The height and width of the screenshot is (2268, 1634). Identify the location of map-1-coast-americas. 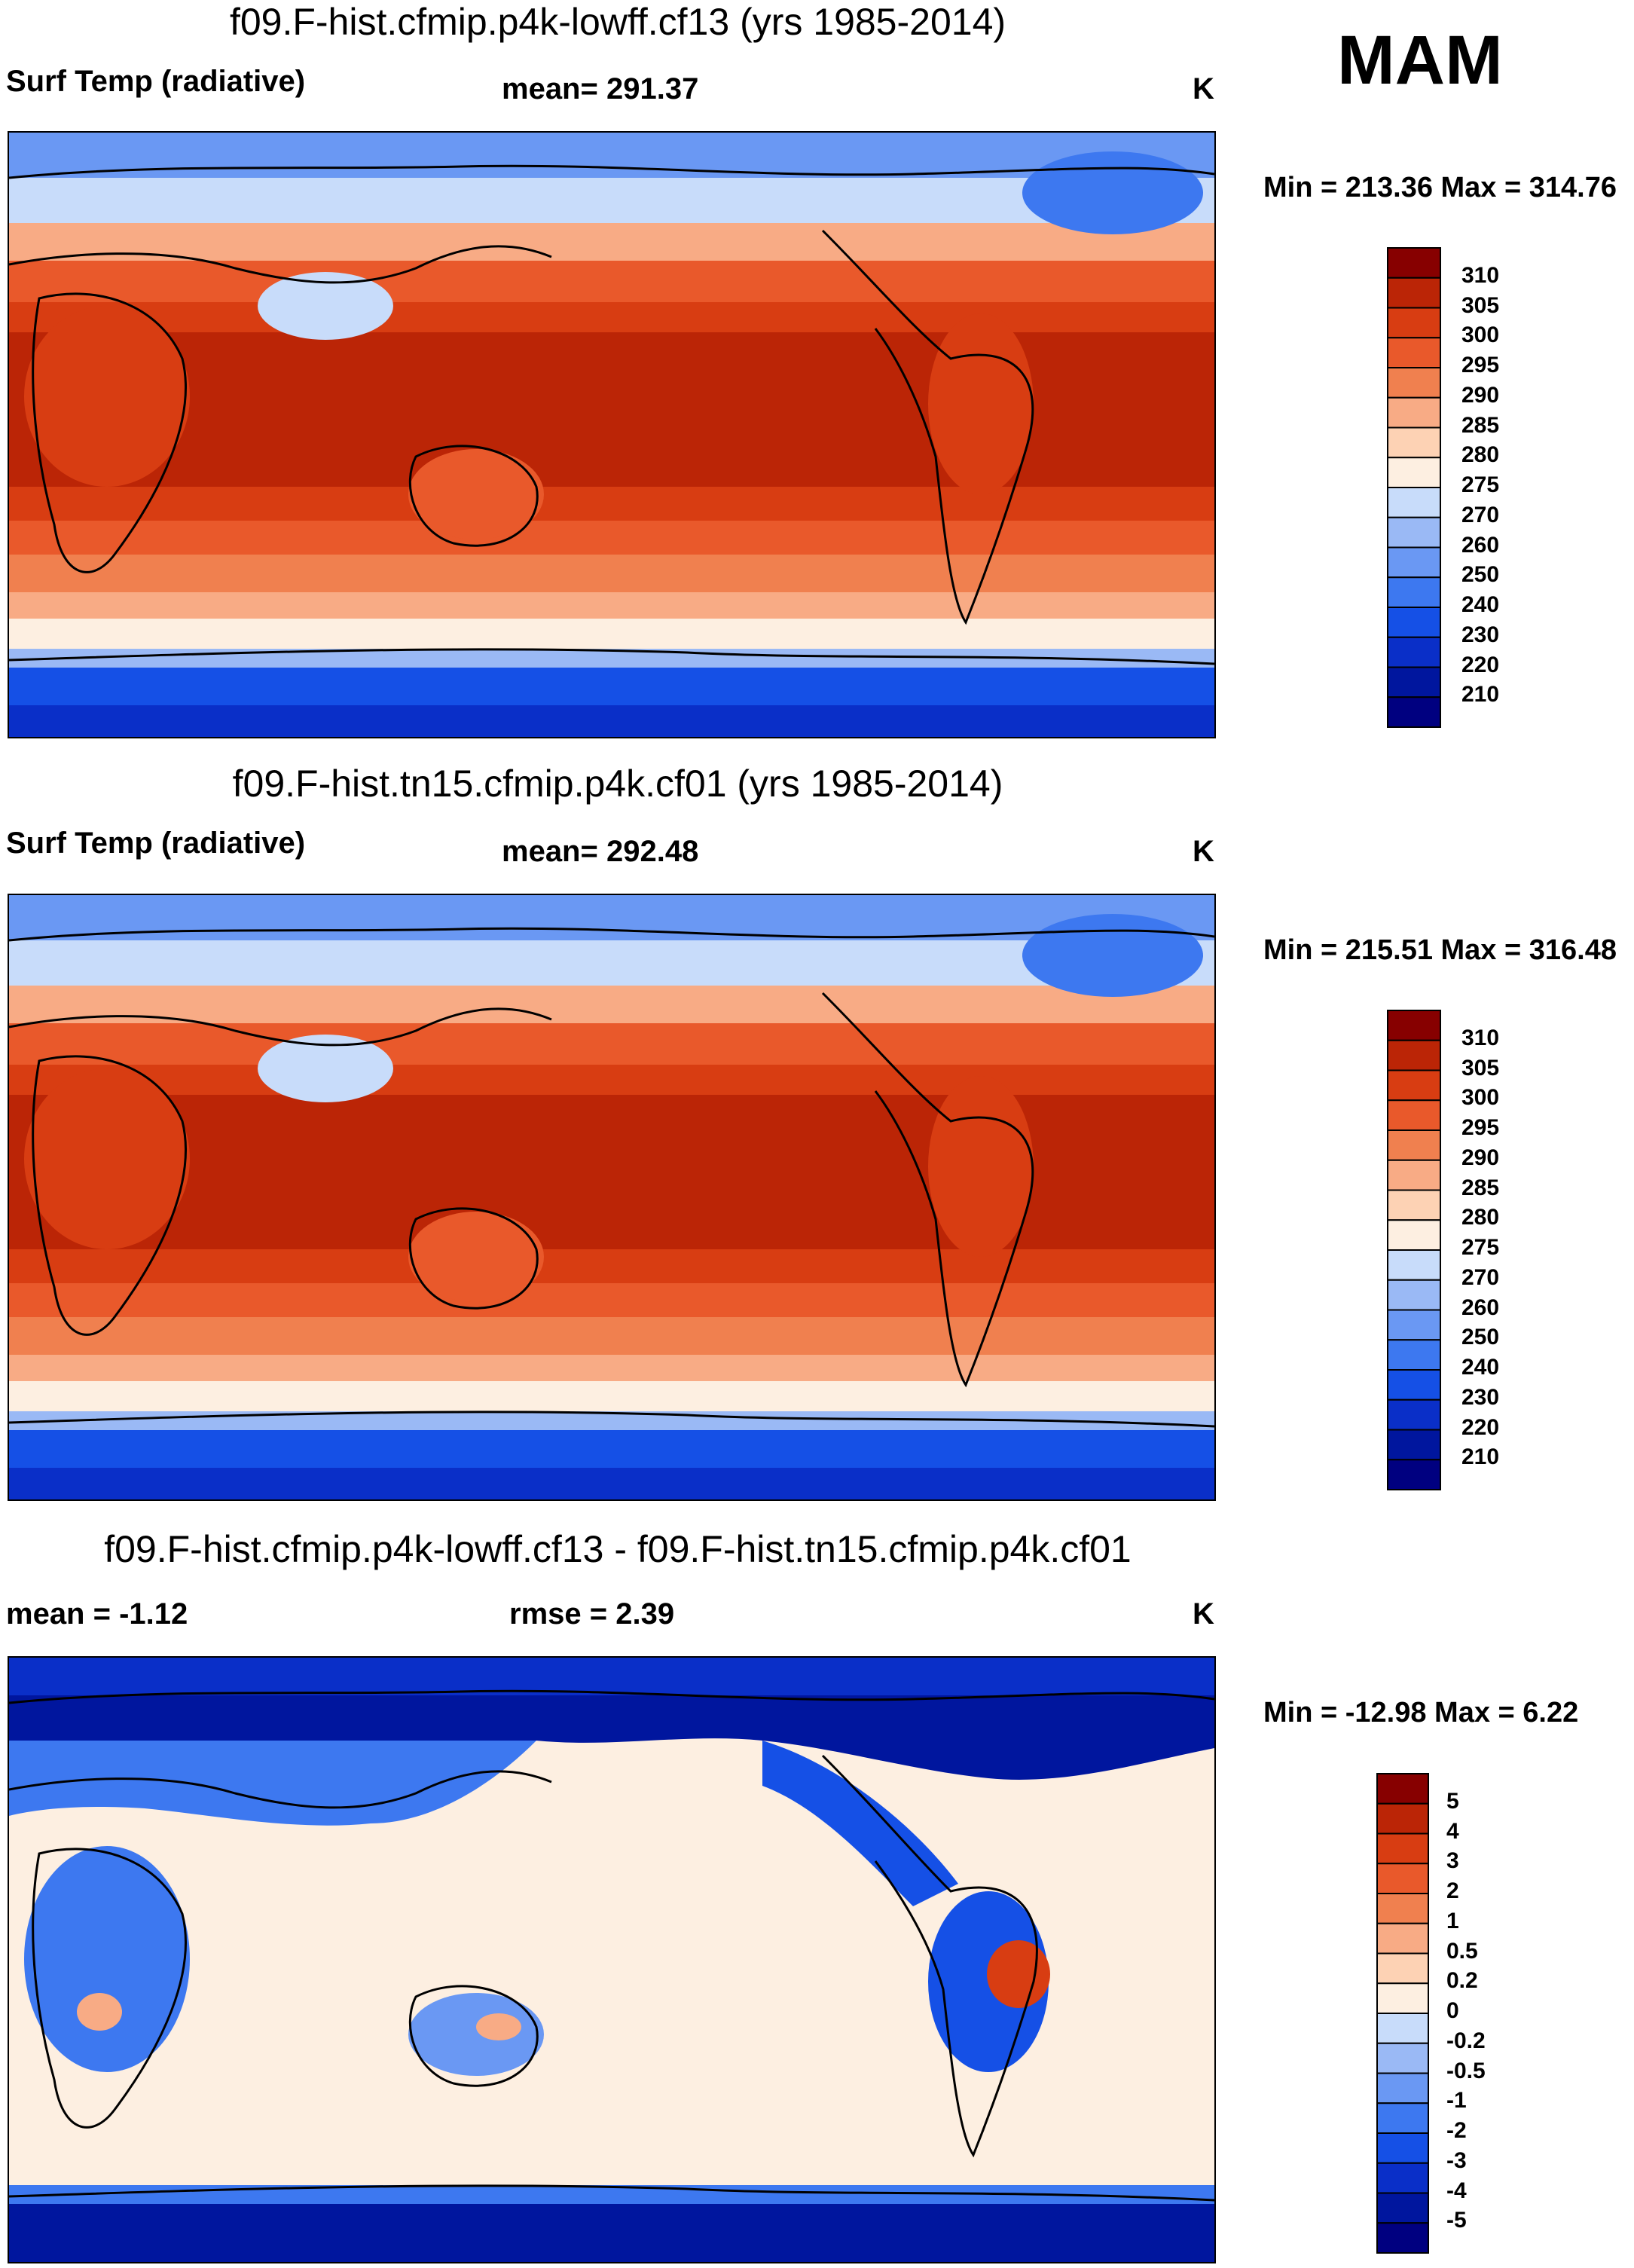
(927, 427).